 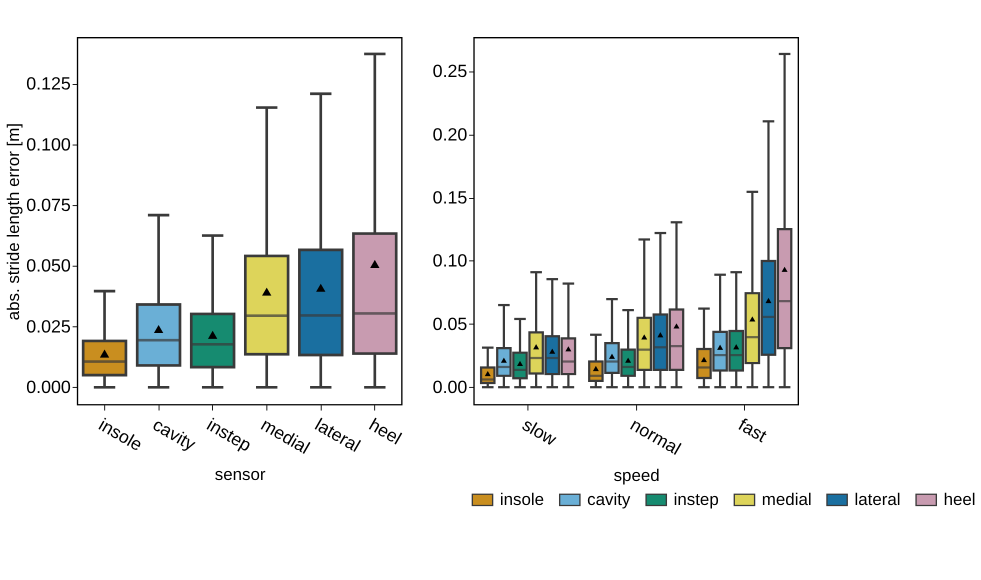 What do you see at coordinates (752, 430) in the screenshot?
I see `x-tick-label: fast` at bounding box center [752, 430].